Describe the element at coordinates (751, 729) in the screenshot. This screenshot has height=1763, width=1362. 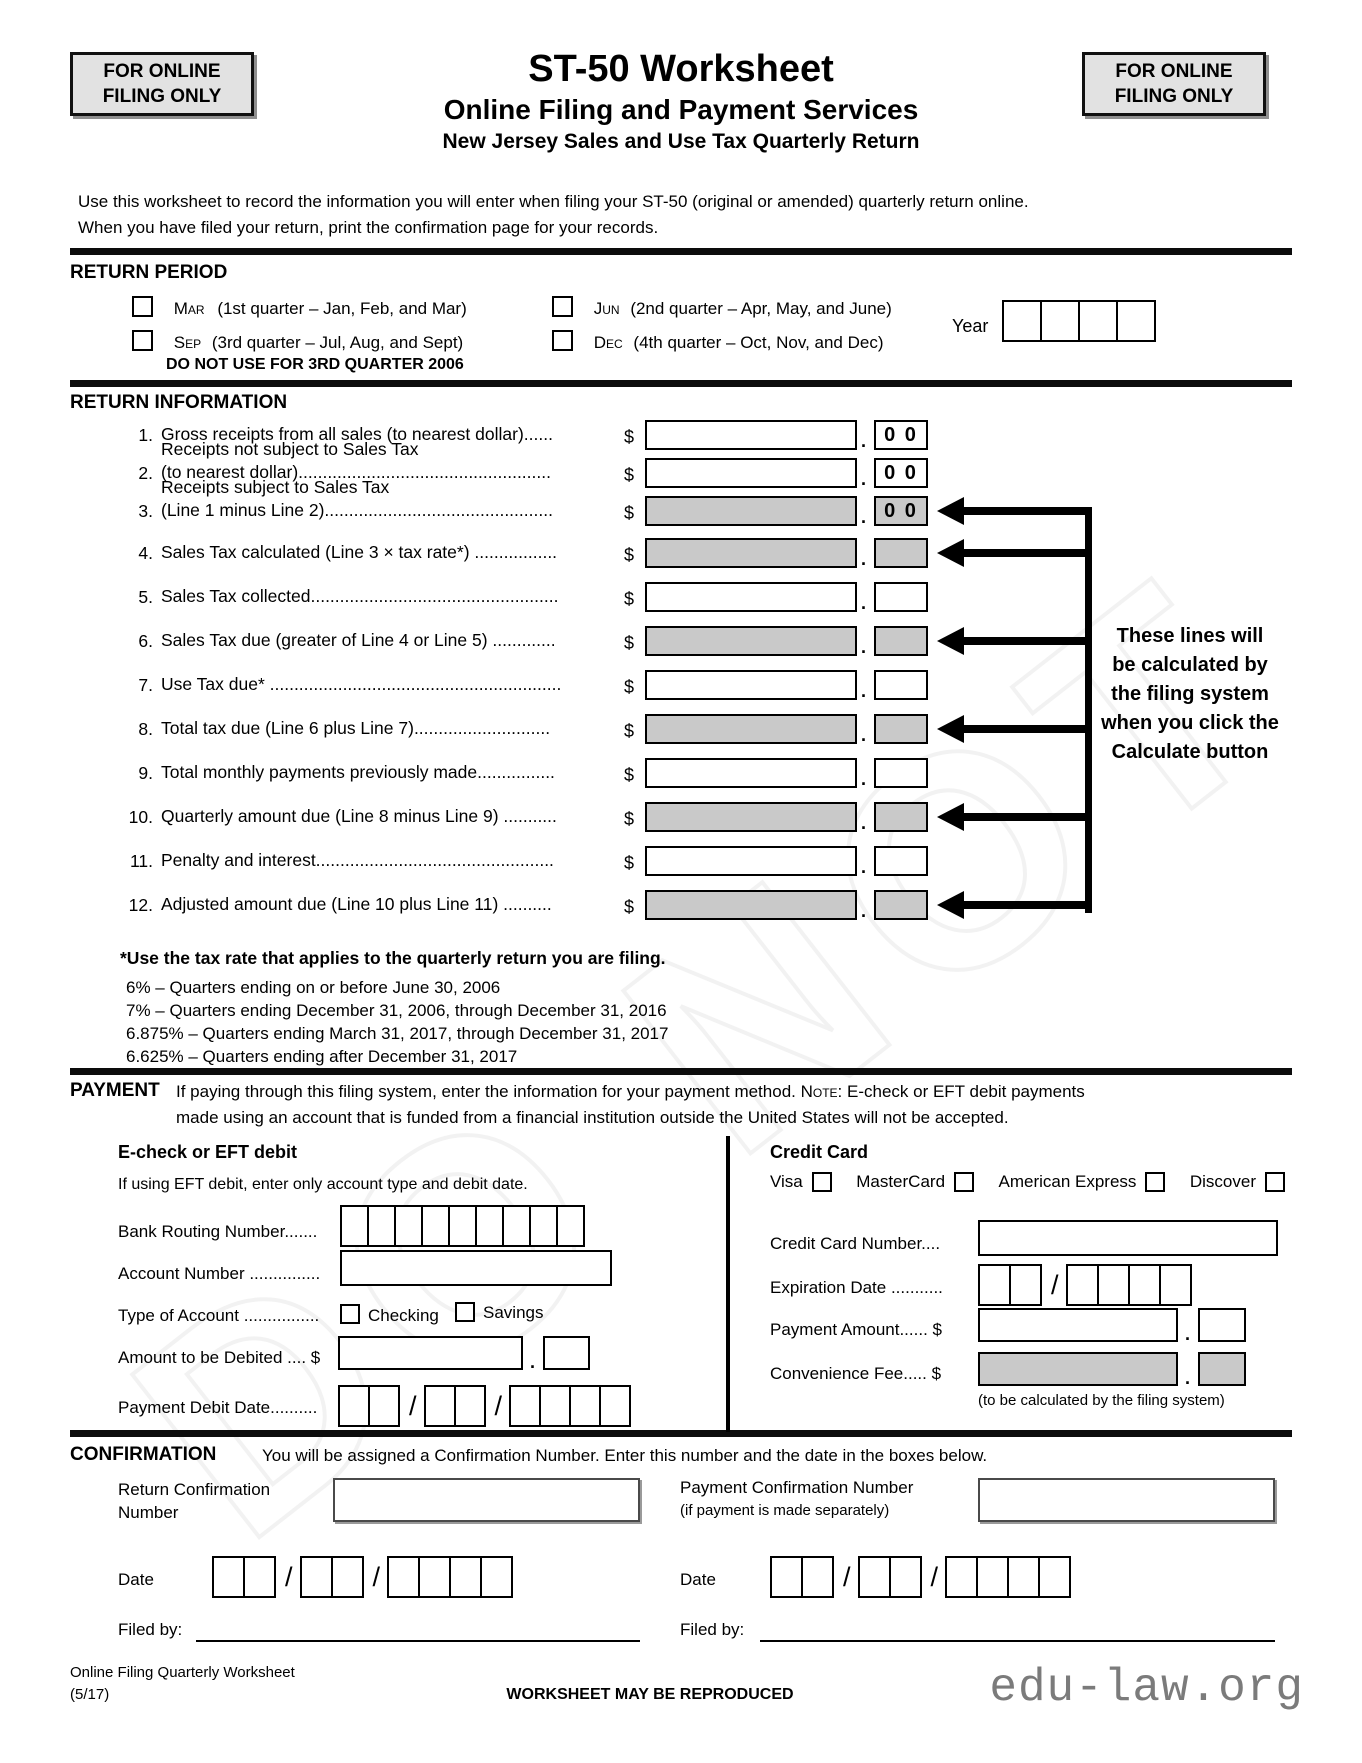
I see `calculated-amount-box` at that location.